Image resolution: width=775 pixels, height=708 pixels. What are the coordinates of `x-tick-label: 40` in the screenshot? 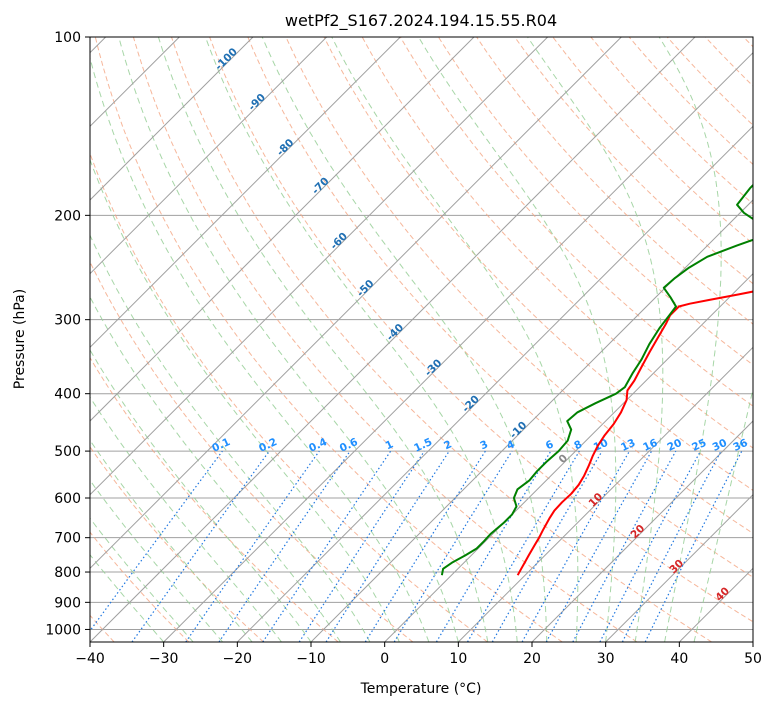 It's located at (679, 659).